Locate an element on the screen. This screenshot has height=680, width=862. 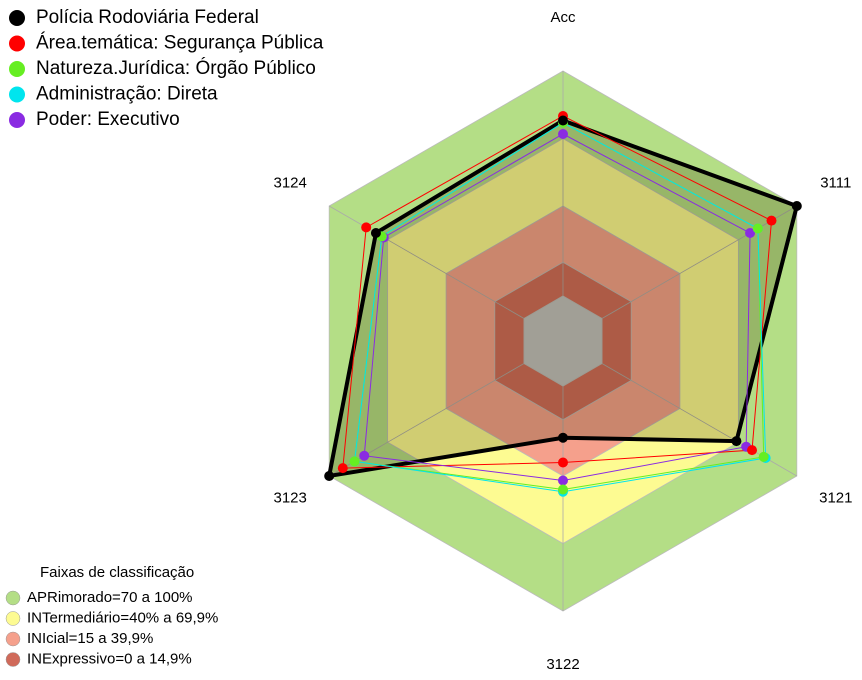
band-legend-label: APRimorado=70 a 100% is located at coordinates (110, 597).